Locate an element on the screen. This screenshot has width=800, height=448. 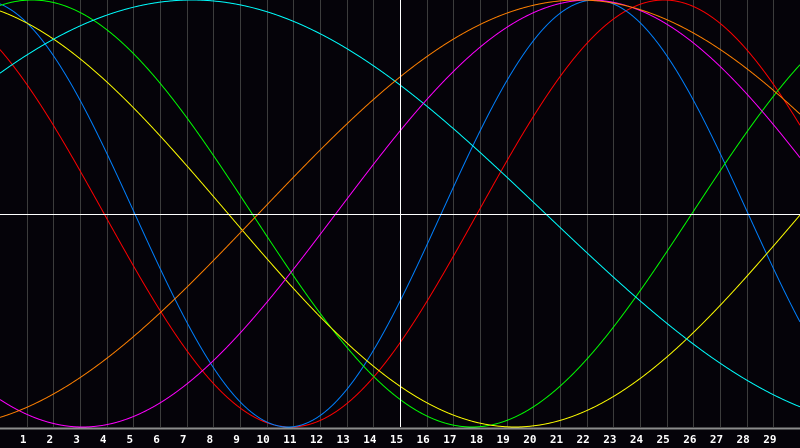
x-tick-label: 4 is located at coordinates (103, 439).